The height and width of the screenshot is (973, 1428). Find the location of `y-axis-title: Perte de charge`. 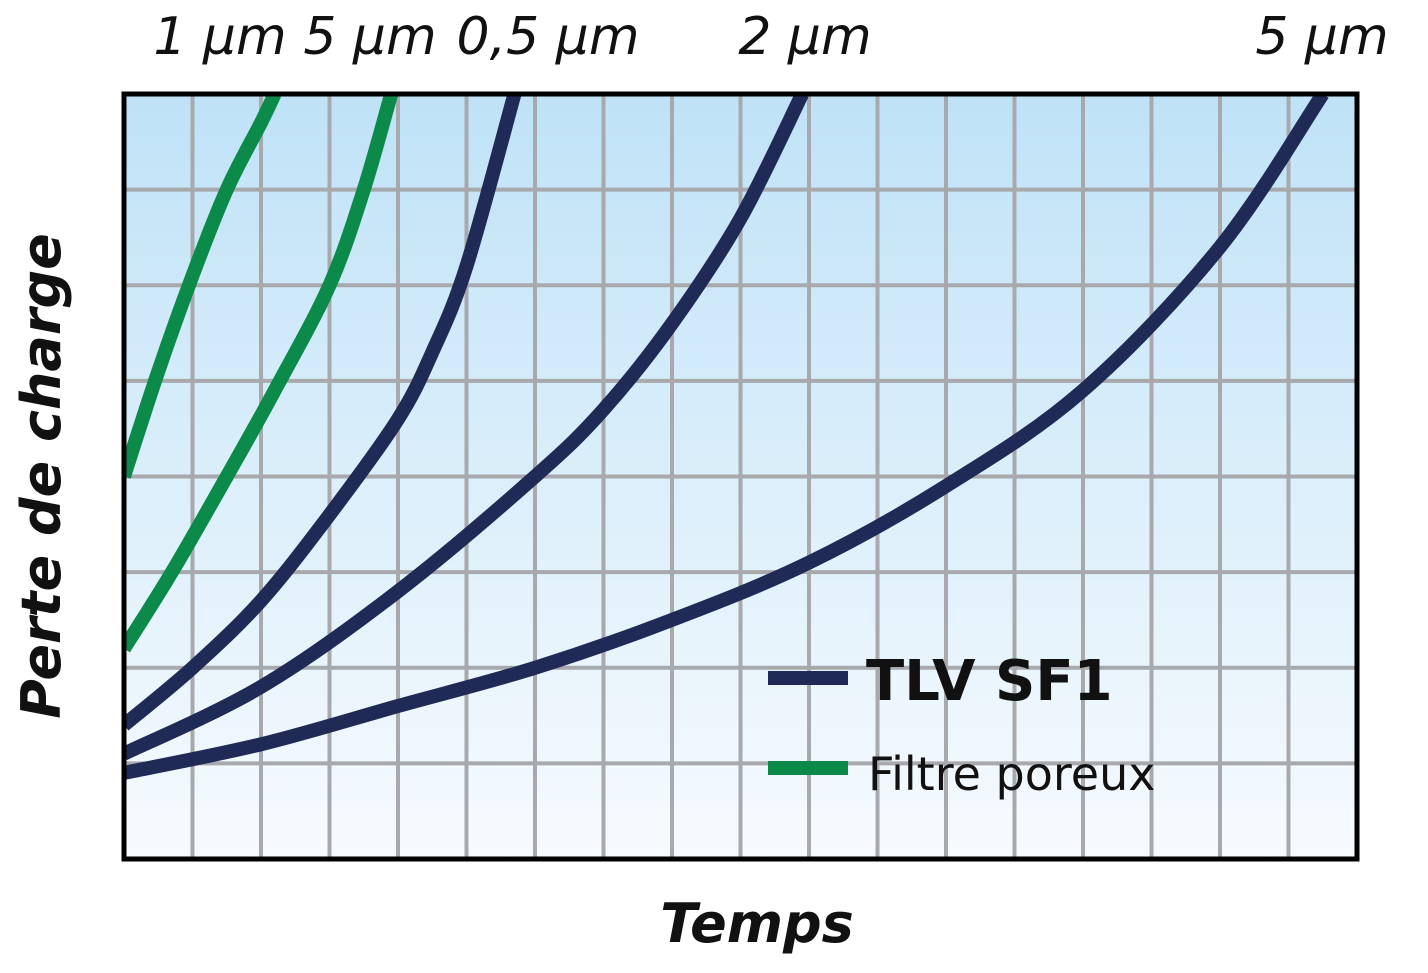

y-axis-title: Perte de charge is located at coordinates (41, 476).